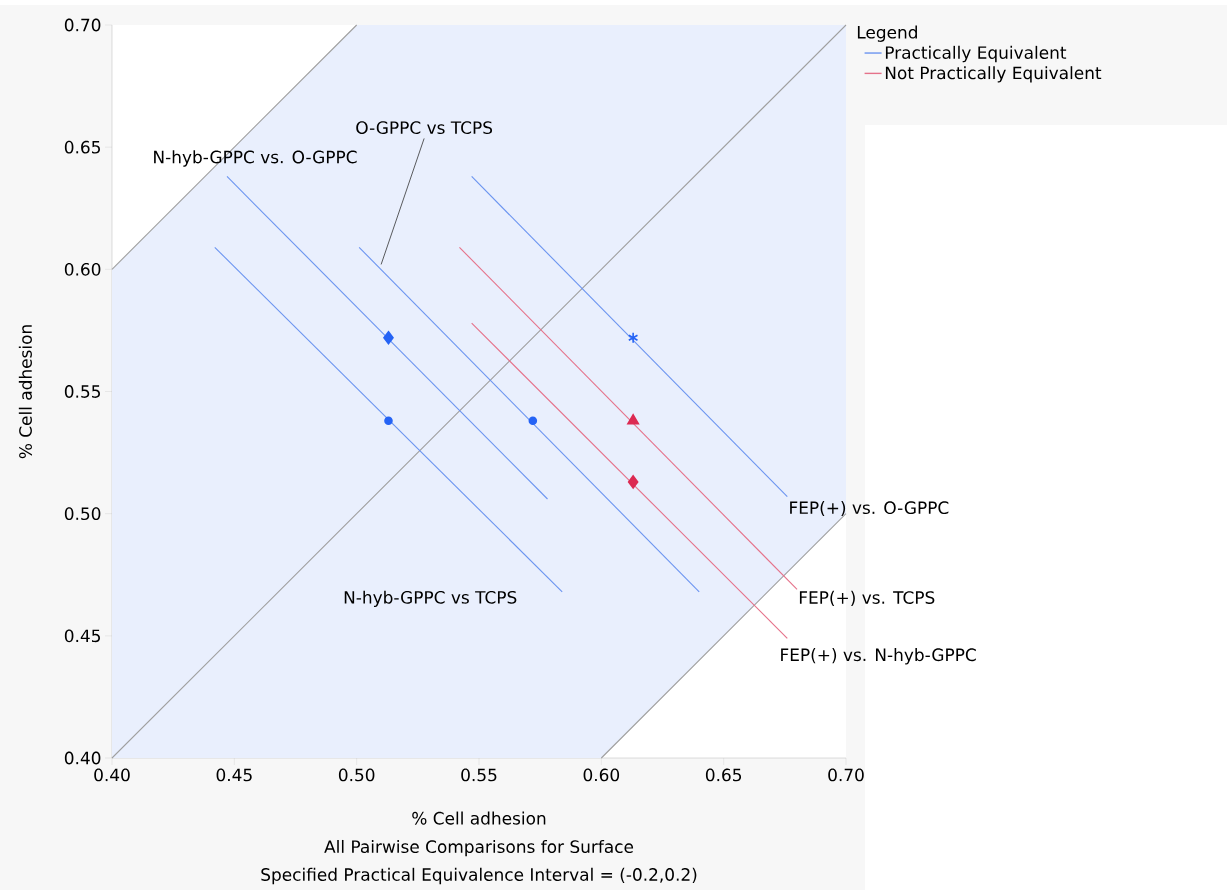 The width and height of the screenshot is (1227, 890). I want to click on annotation: O-GPPC vs TCPS, so click(424, 128).